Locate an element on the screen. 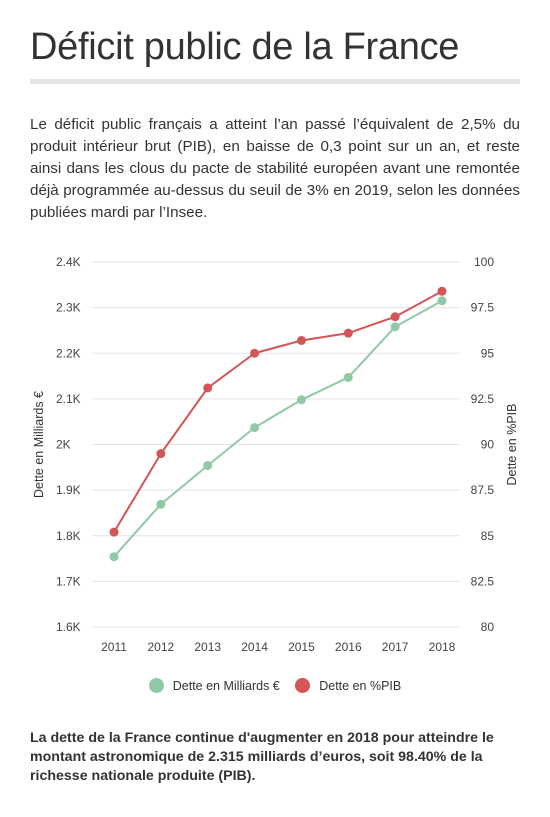  y-left-tick-label: 2.2K is located at coordinates (68, 353).